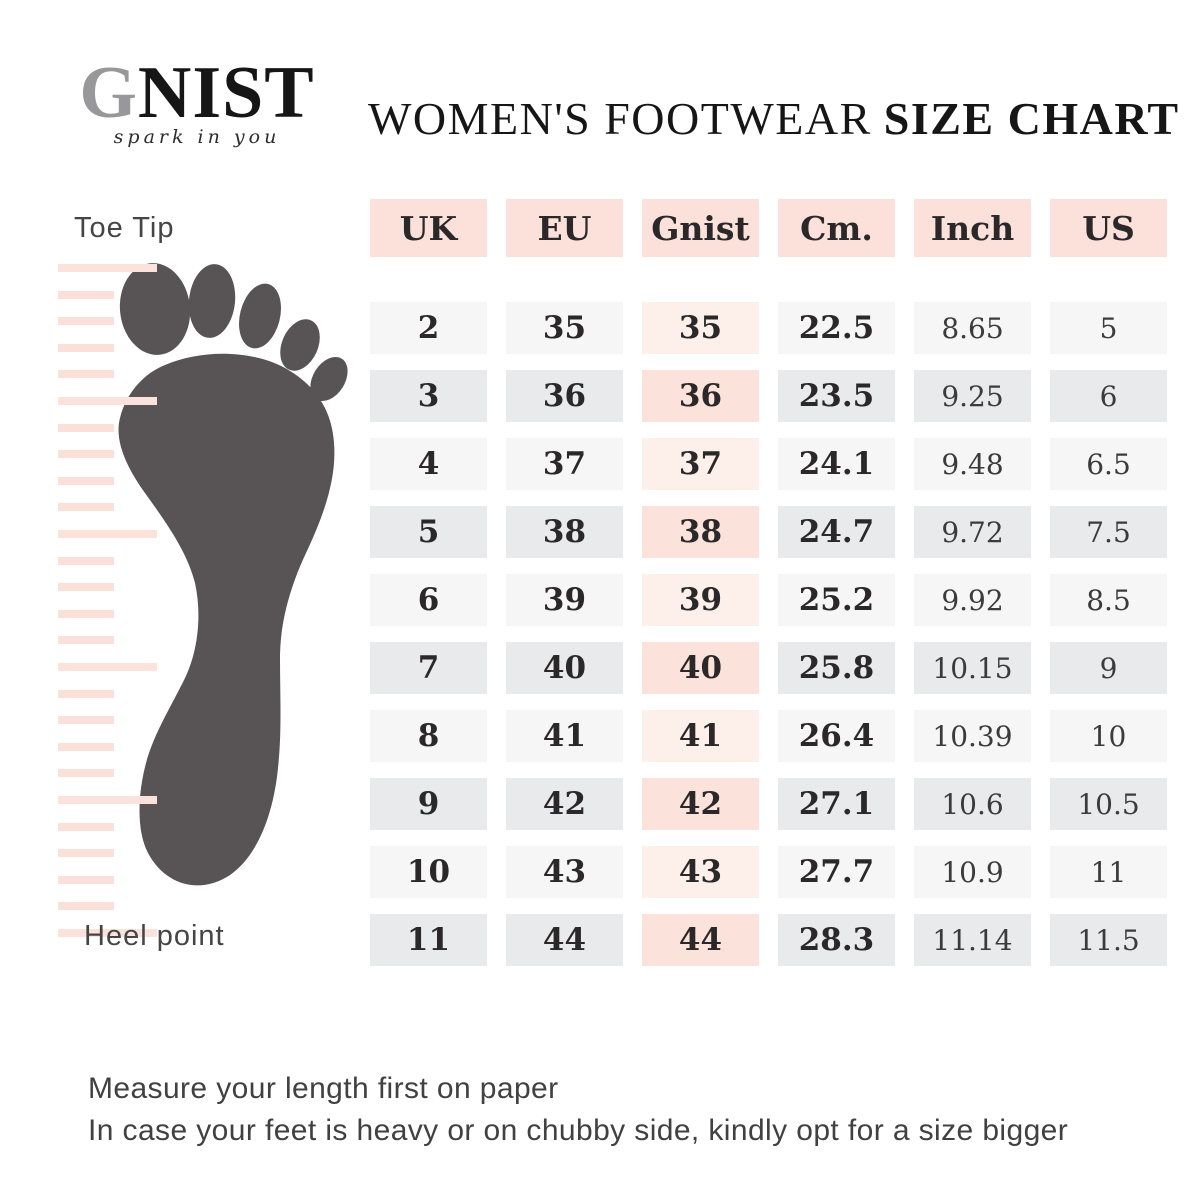 The image size is (1200, 1200). I want to click on table-cell: 10.5, so click(1108, 804).